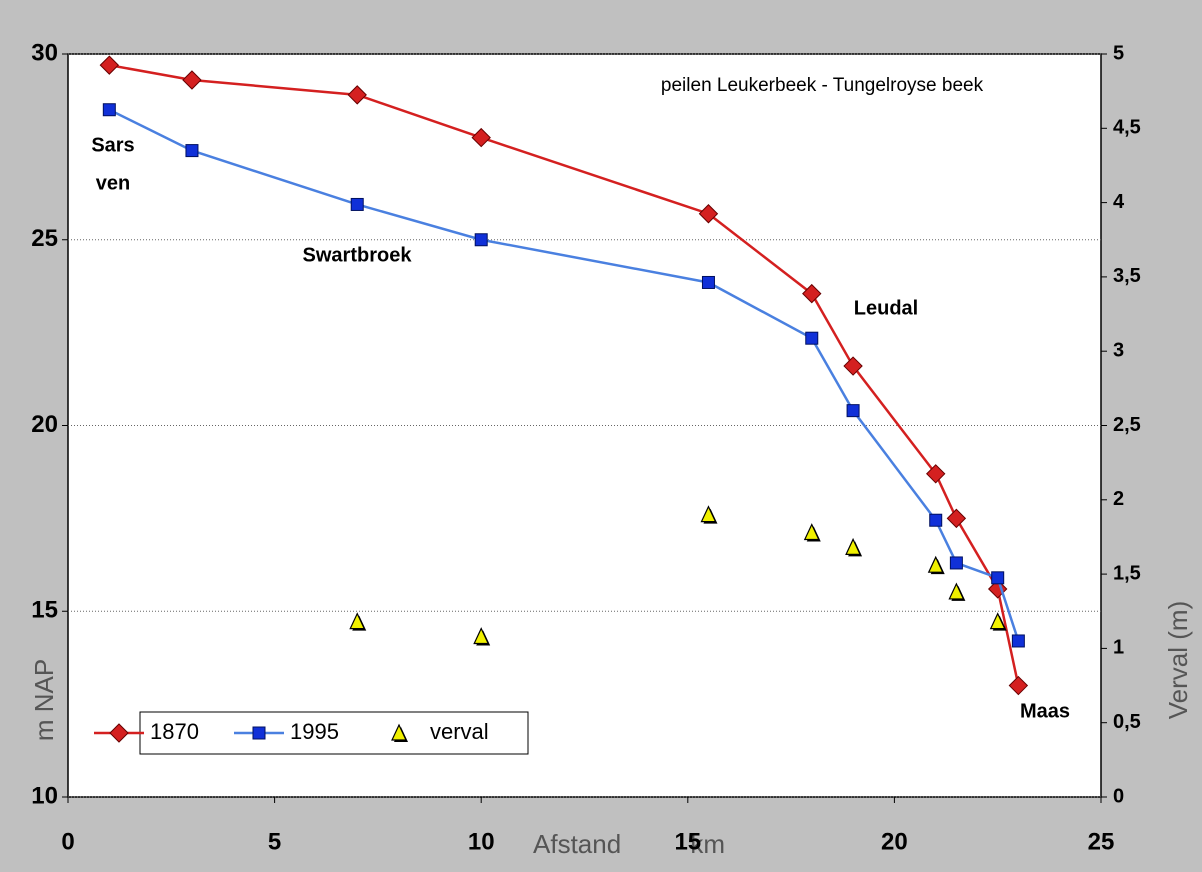  What do you see at coordinates (822, 85) in the screenshot?
I see `chart-title: peilen Leukerbeek - Tungelroyse beek` at bounding box center [822, 85].